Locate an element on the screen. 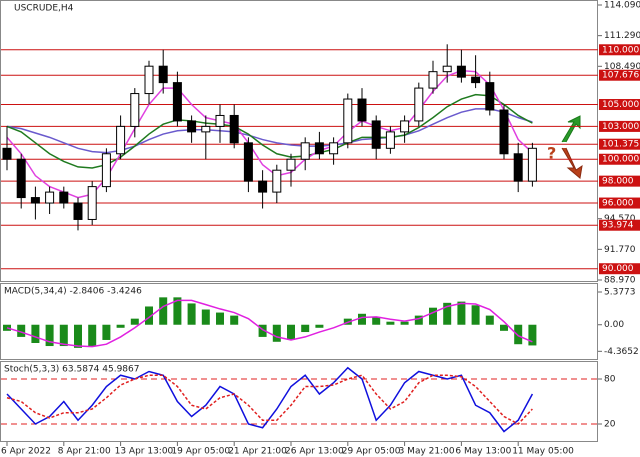 The width and height of the screenshot is (640, 457). up-arrow is located at coordinates (571, 129).